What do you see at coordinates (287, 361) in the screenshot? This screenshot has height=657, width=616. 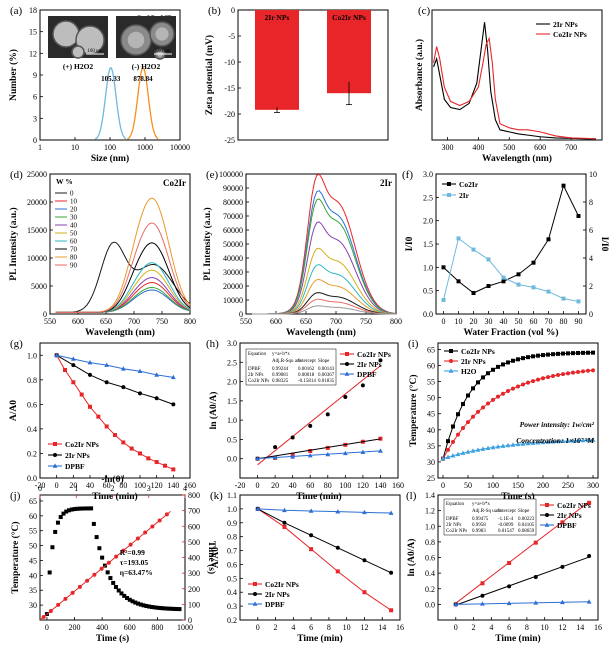 I see `table-header-cell: Adj.R-Squ are` at bounding box center [287, 361].